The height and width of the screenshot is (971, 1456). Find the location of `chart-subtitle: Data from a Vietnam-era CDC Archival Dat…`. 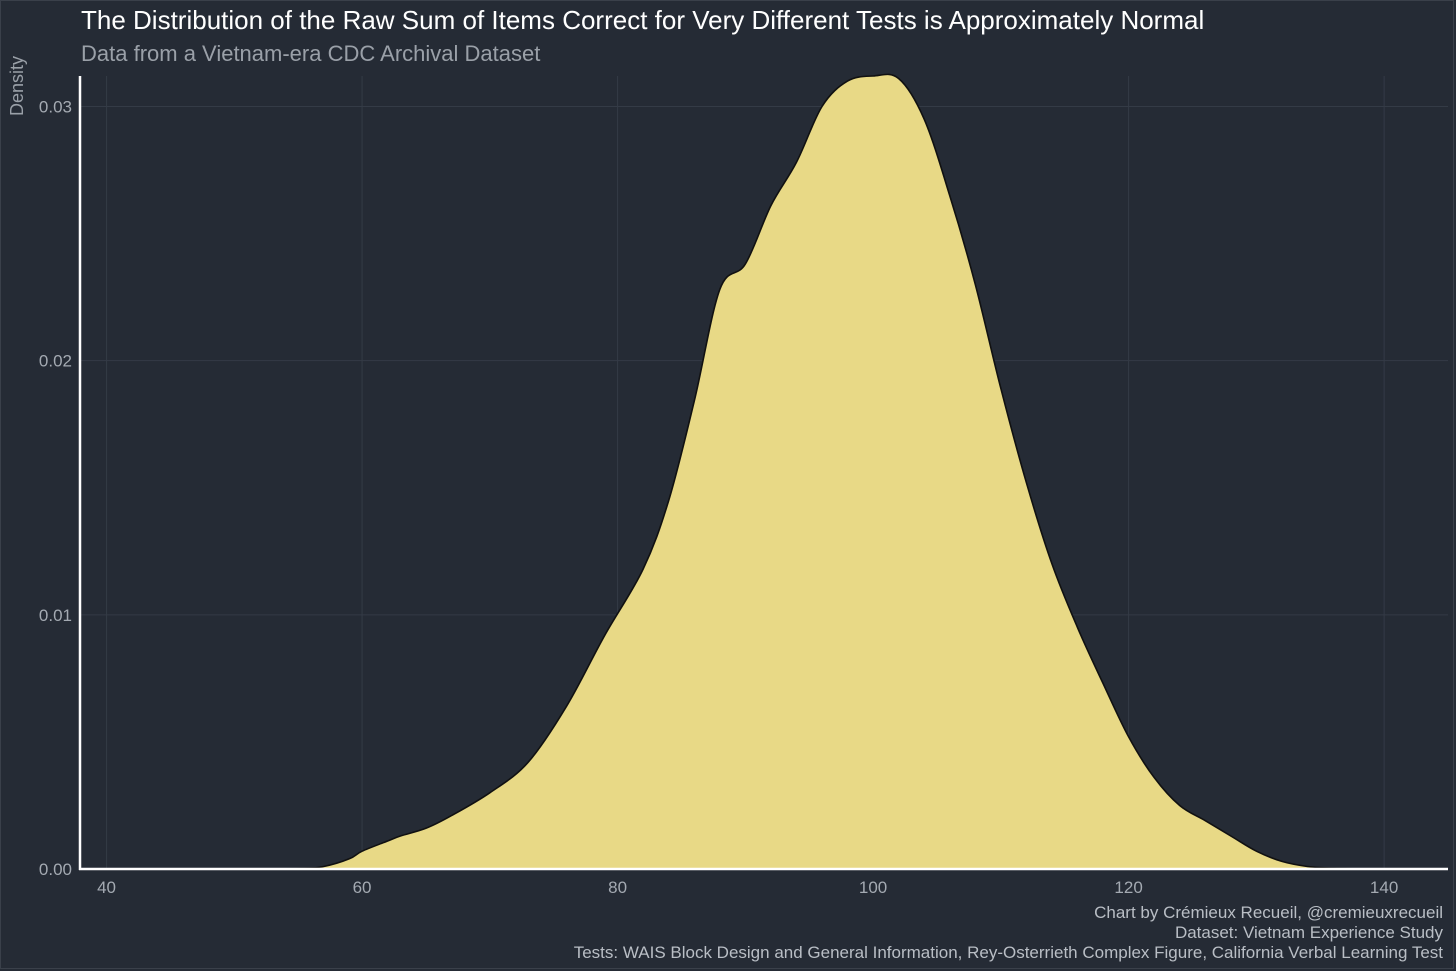

chart-subtitle: Data from a Vietnam-era CDC Archival Dat… is located at coordinates (311, 53).